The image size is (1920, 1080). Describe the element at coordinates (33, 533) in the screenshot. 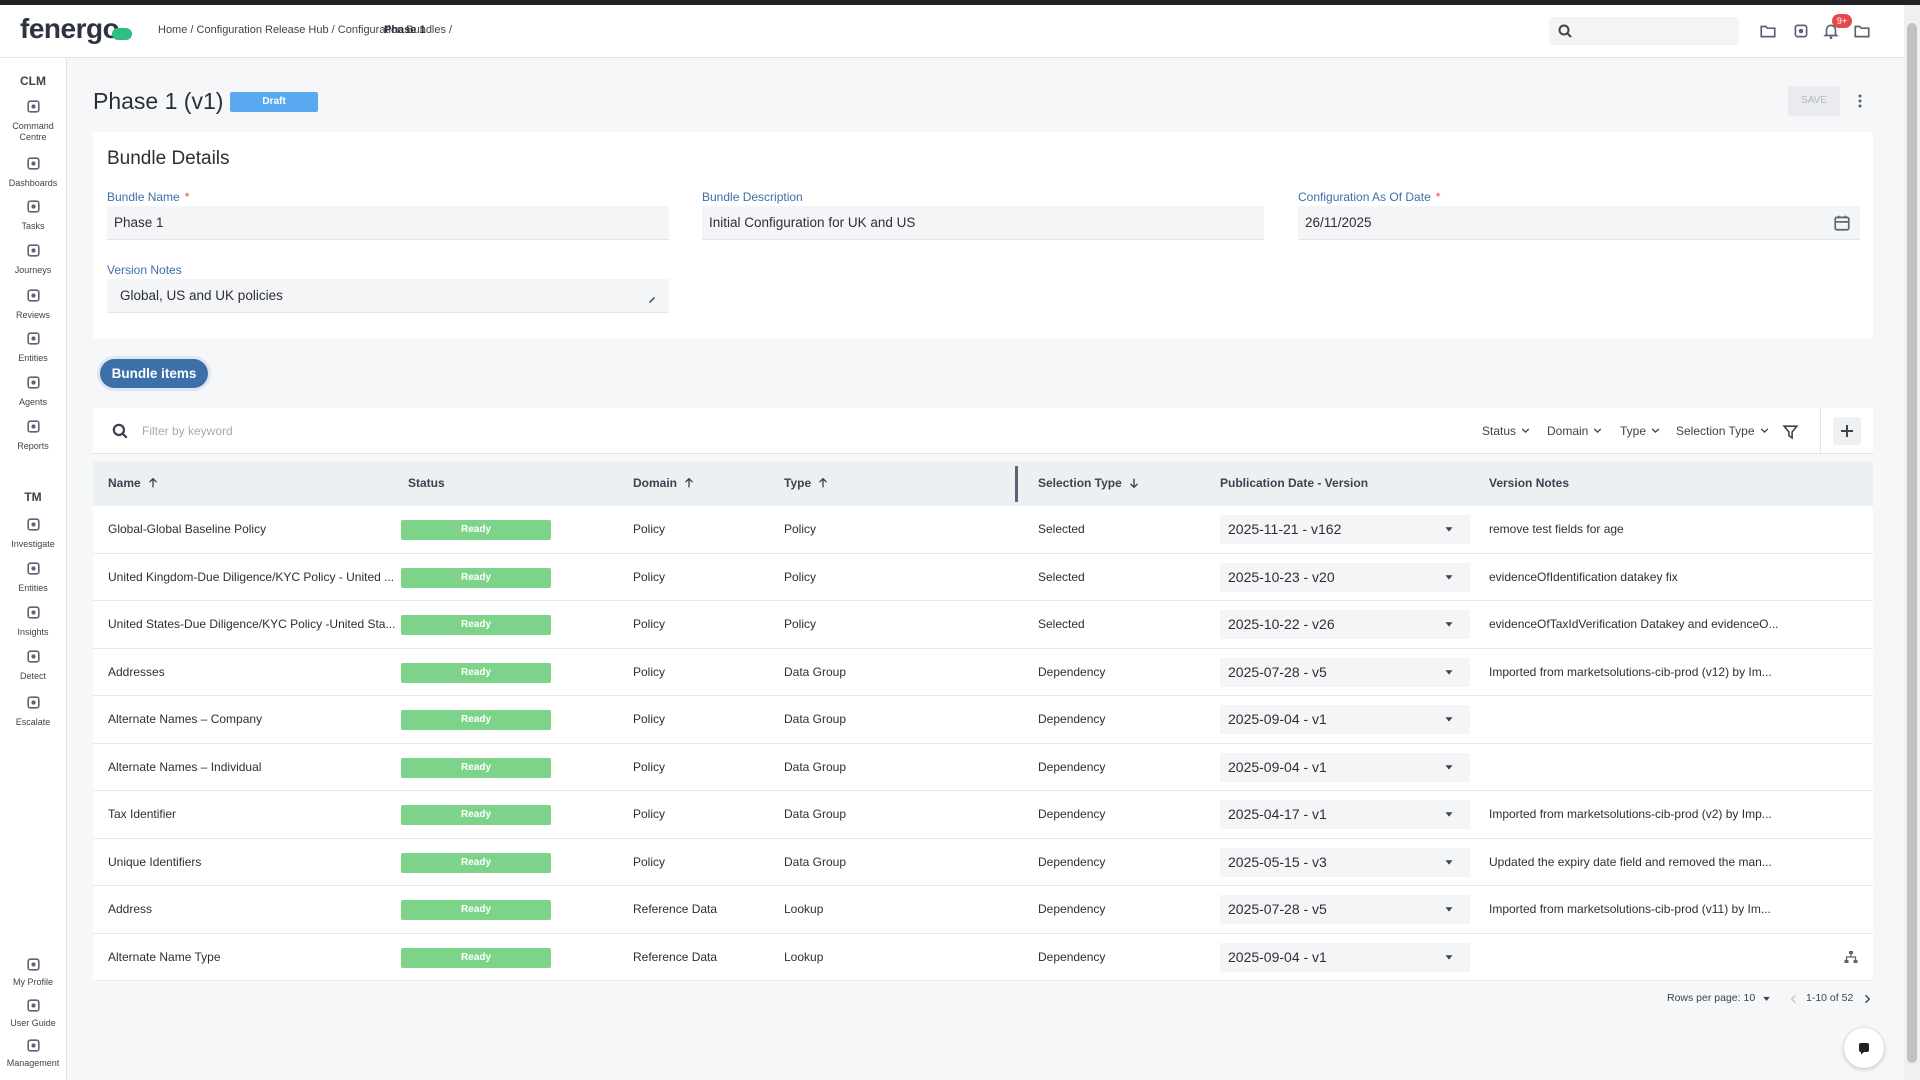

I see `nav-item: Investigate` at that location.